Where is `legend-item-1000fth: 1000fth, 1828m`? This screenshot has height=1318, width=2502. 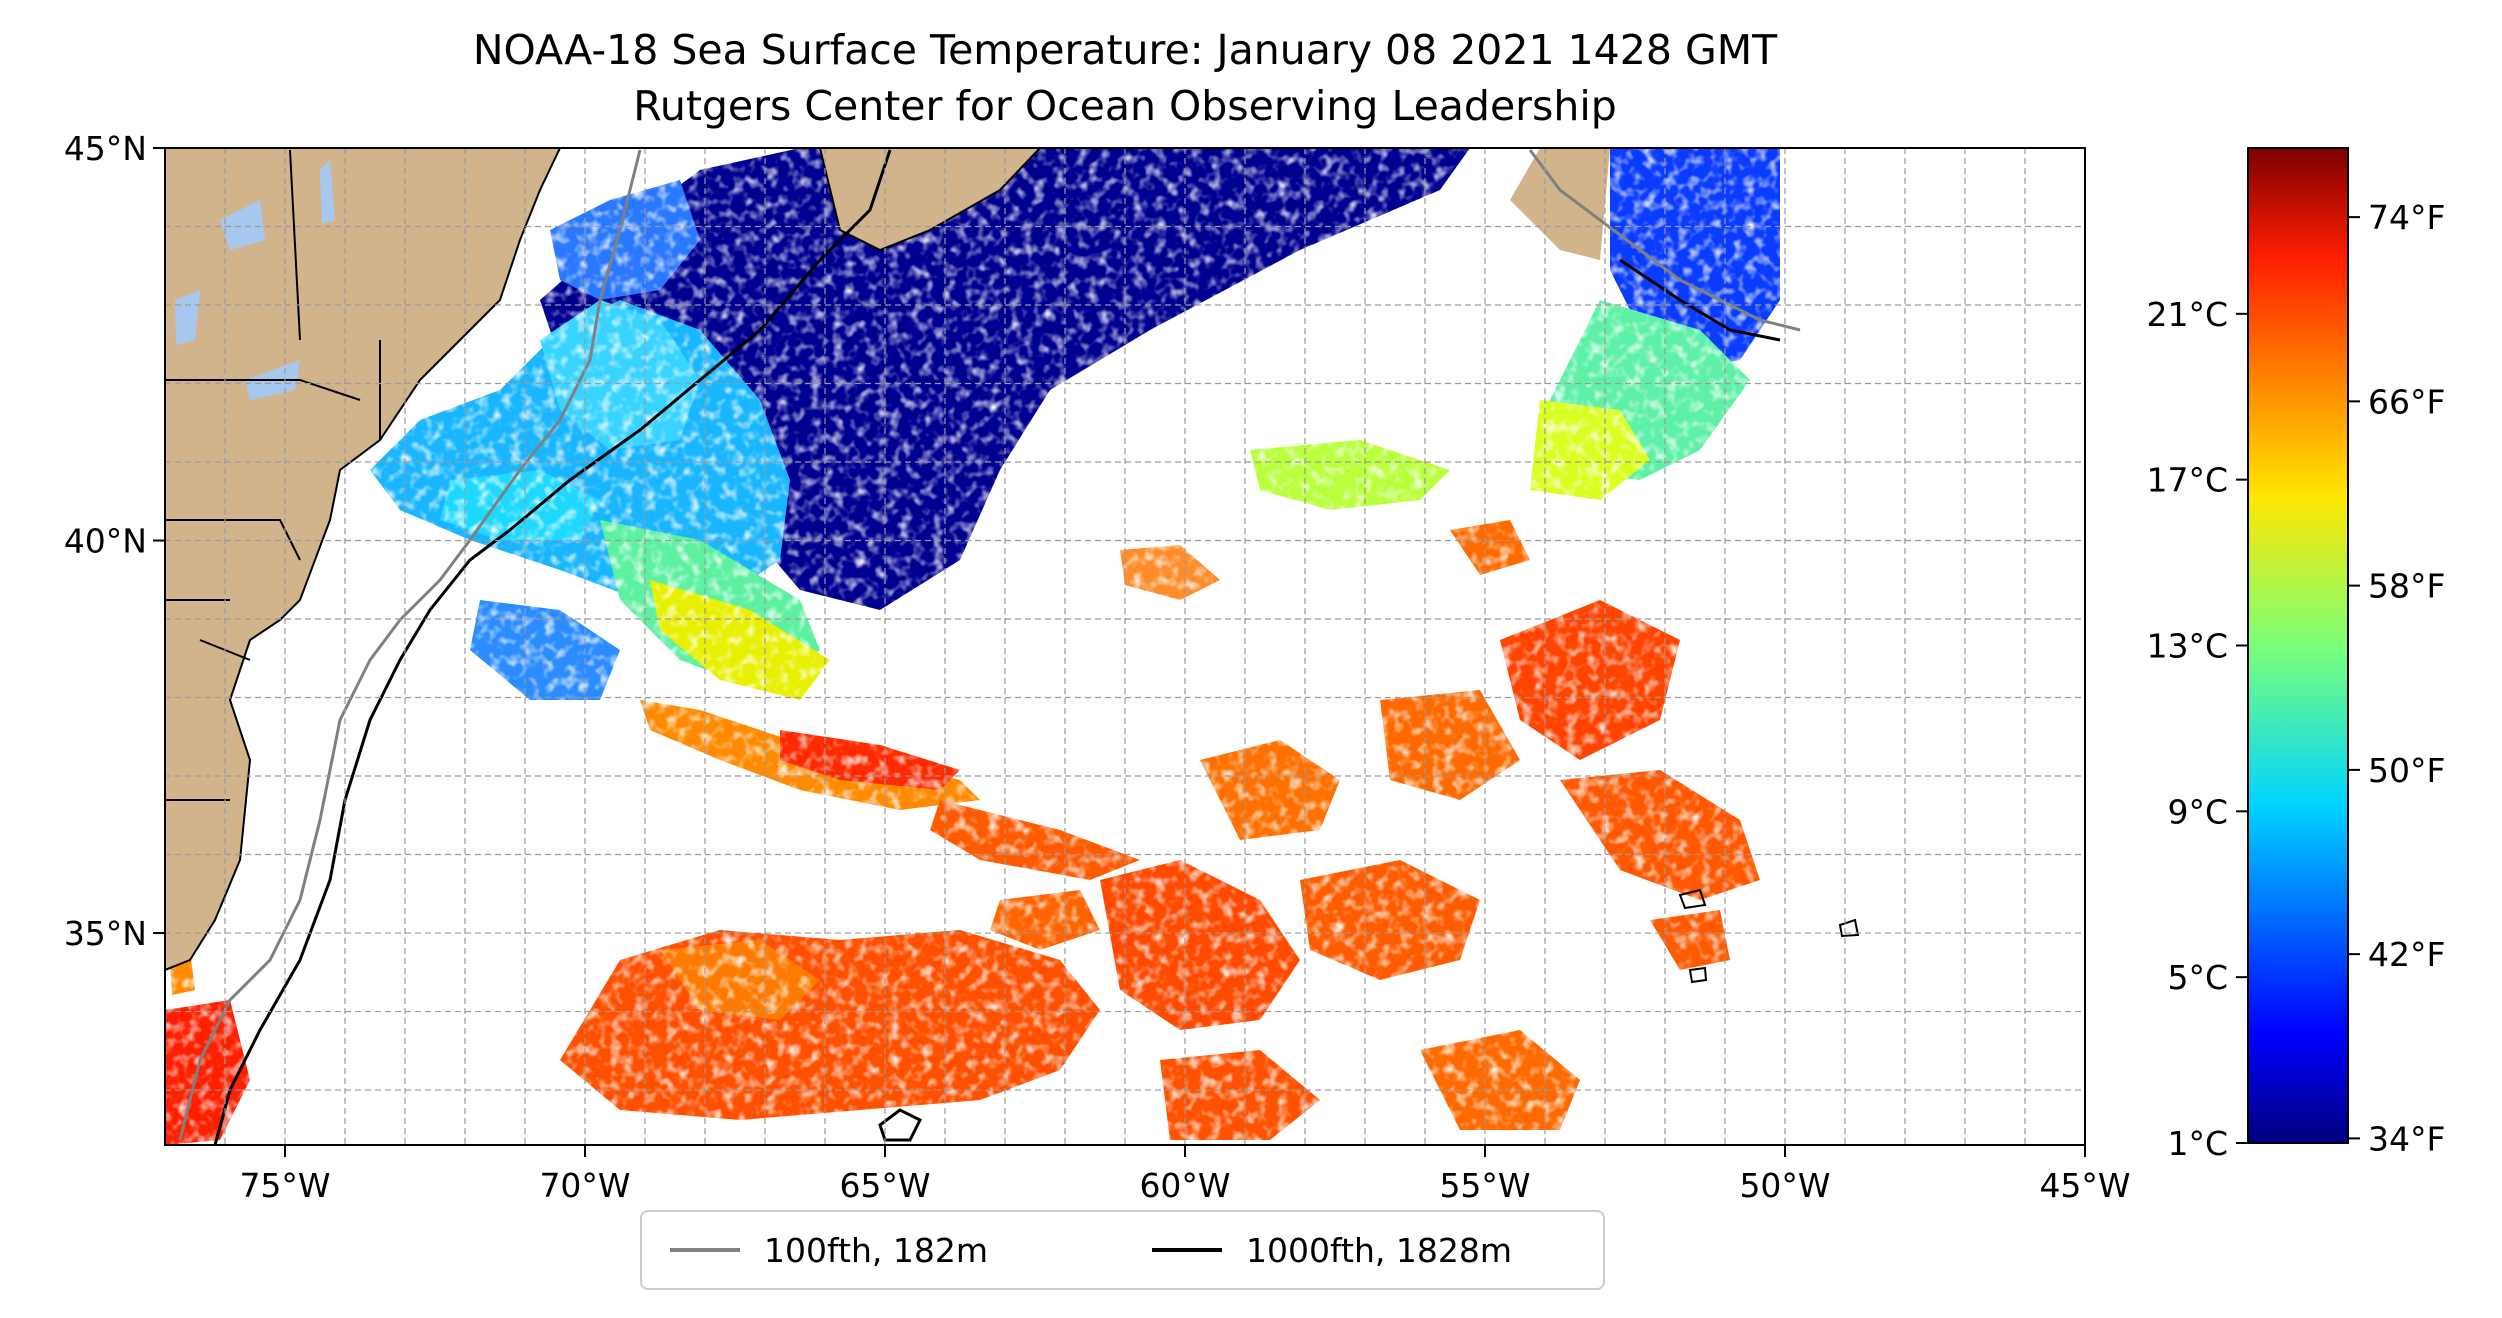
legend-item-1000fth: 1000fth, 1828m is located at coordinates (1332, 1250).